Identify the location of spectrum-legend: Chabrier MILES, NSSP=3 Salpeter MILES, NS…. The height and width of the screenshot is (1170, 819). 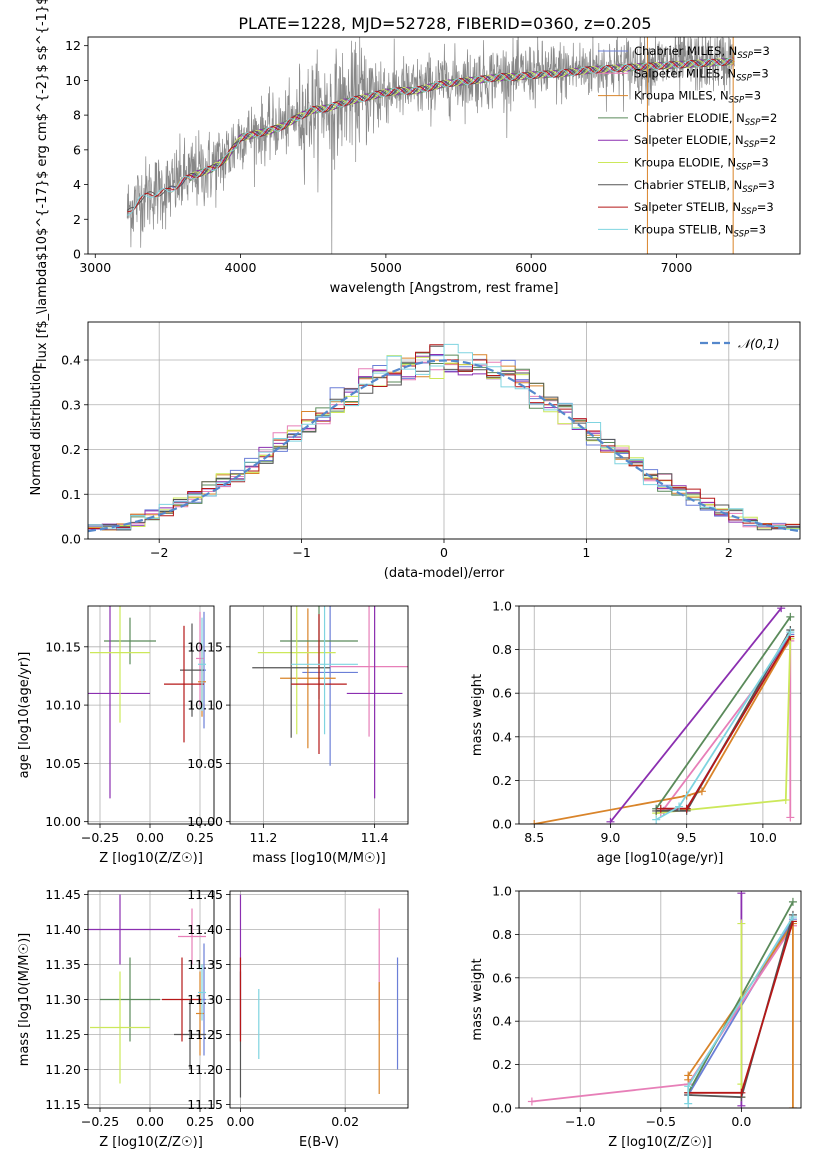
(687, 141).